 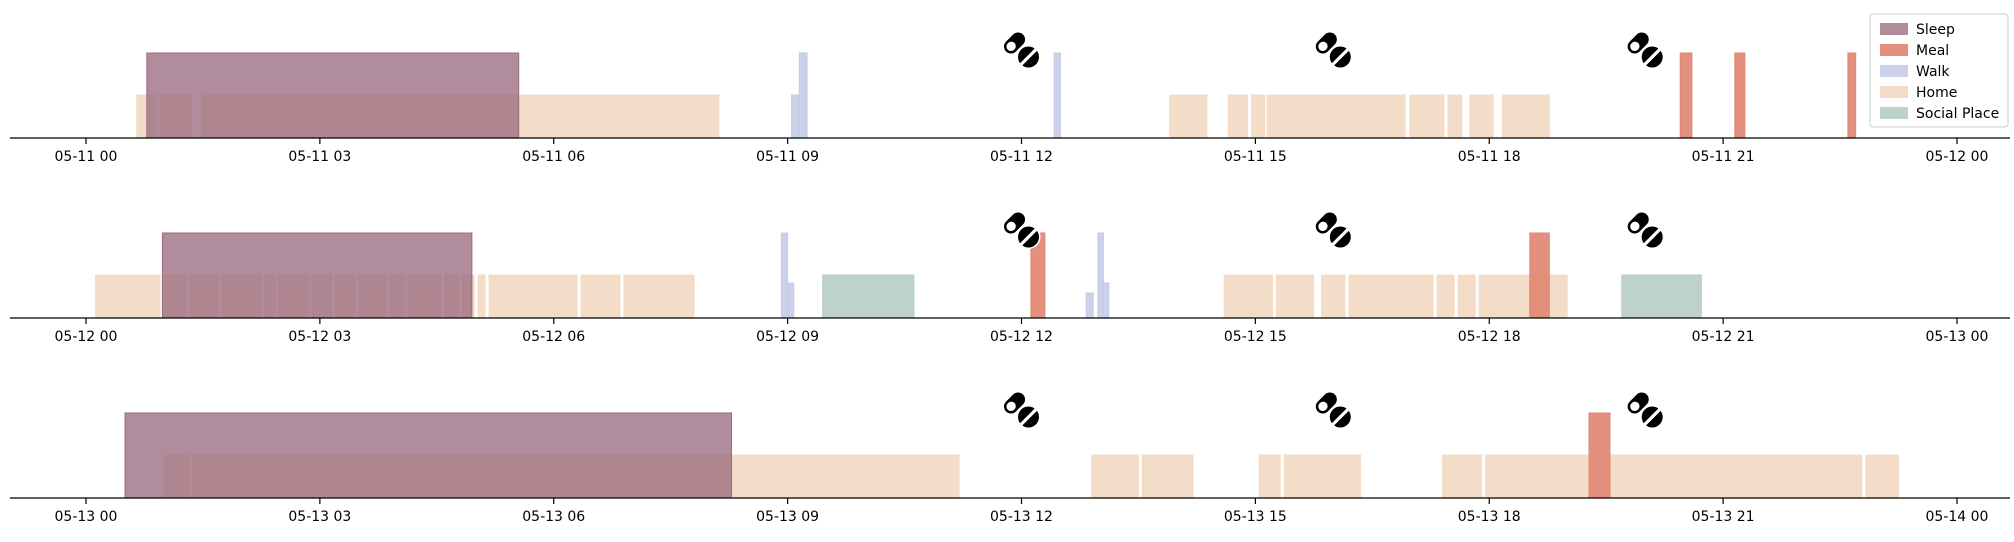 What do you see at coordinates (1723, 337) in the screenshot?
I see `x-tick-label: 05-12 21` at bounding box center [1723, 337].